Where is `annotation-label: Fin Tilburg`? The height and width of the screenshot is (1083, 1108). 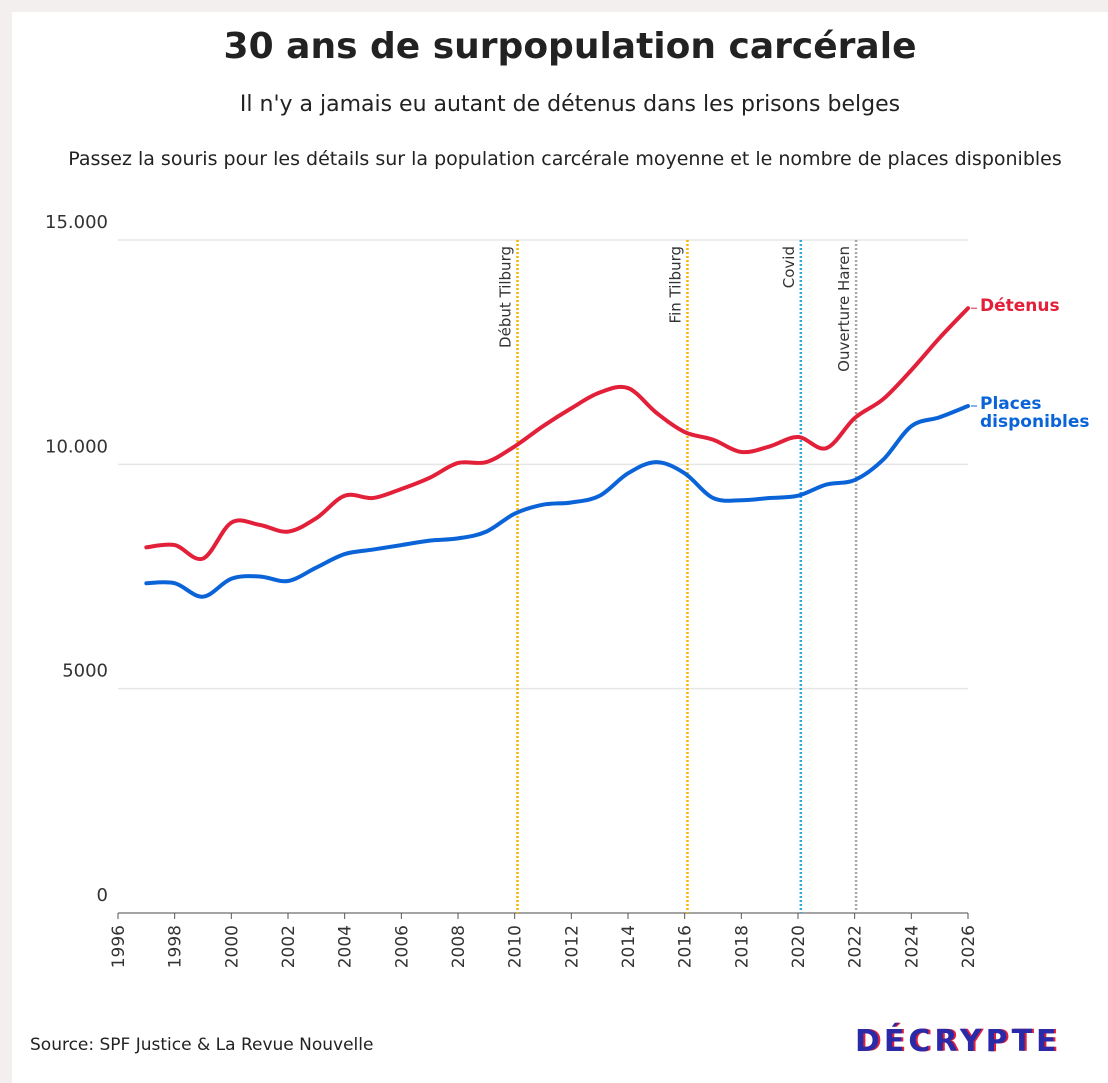 annotation-label: Fin Tilburg is located at coordinates (676, 284).